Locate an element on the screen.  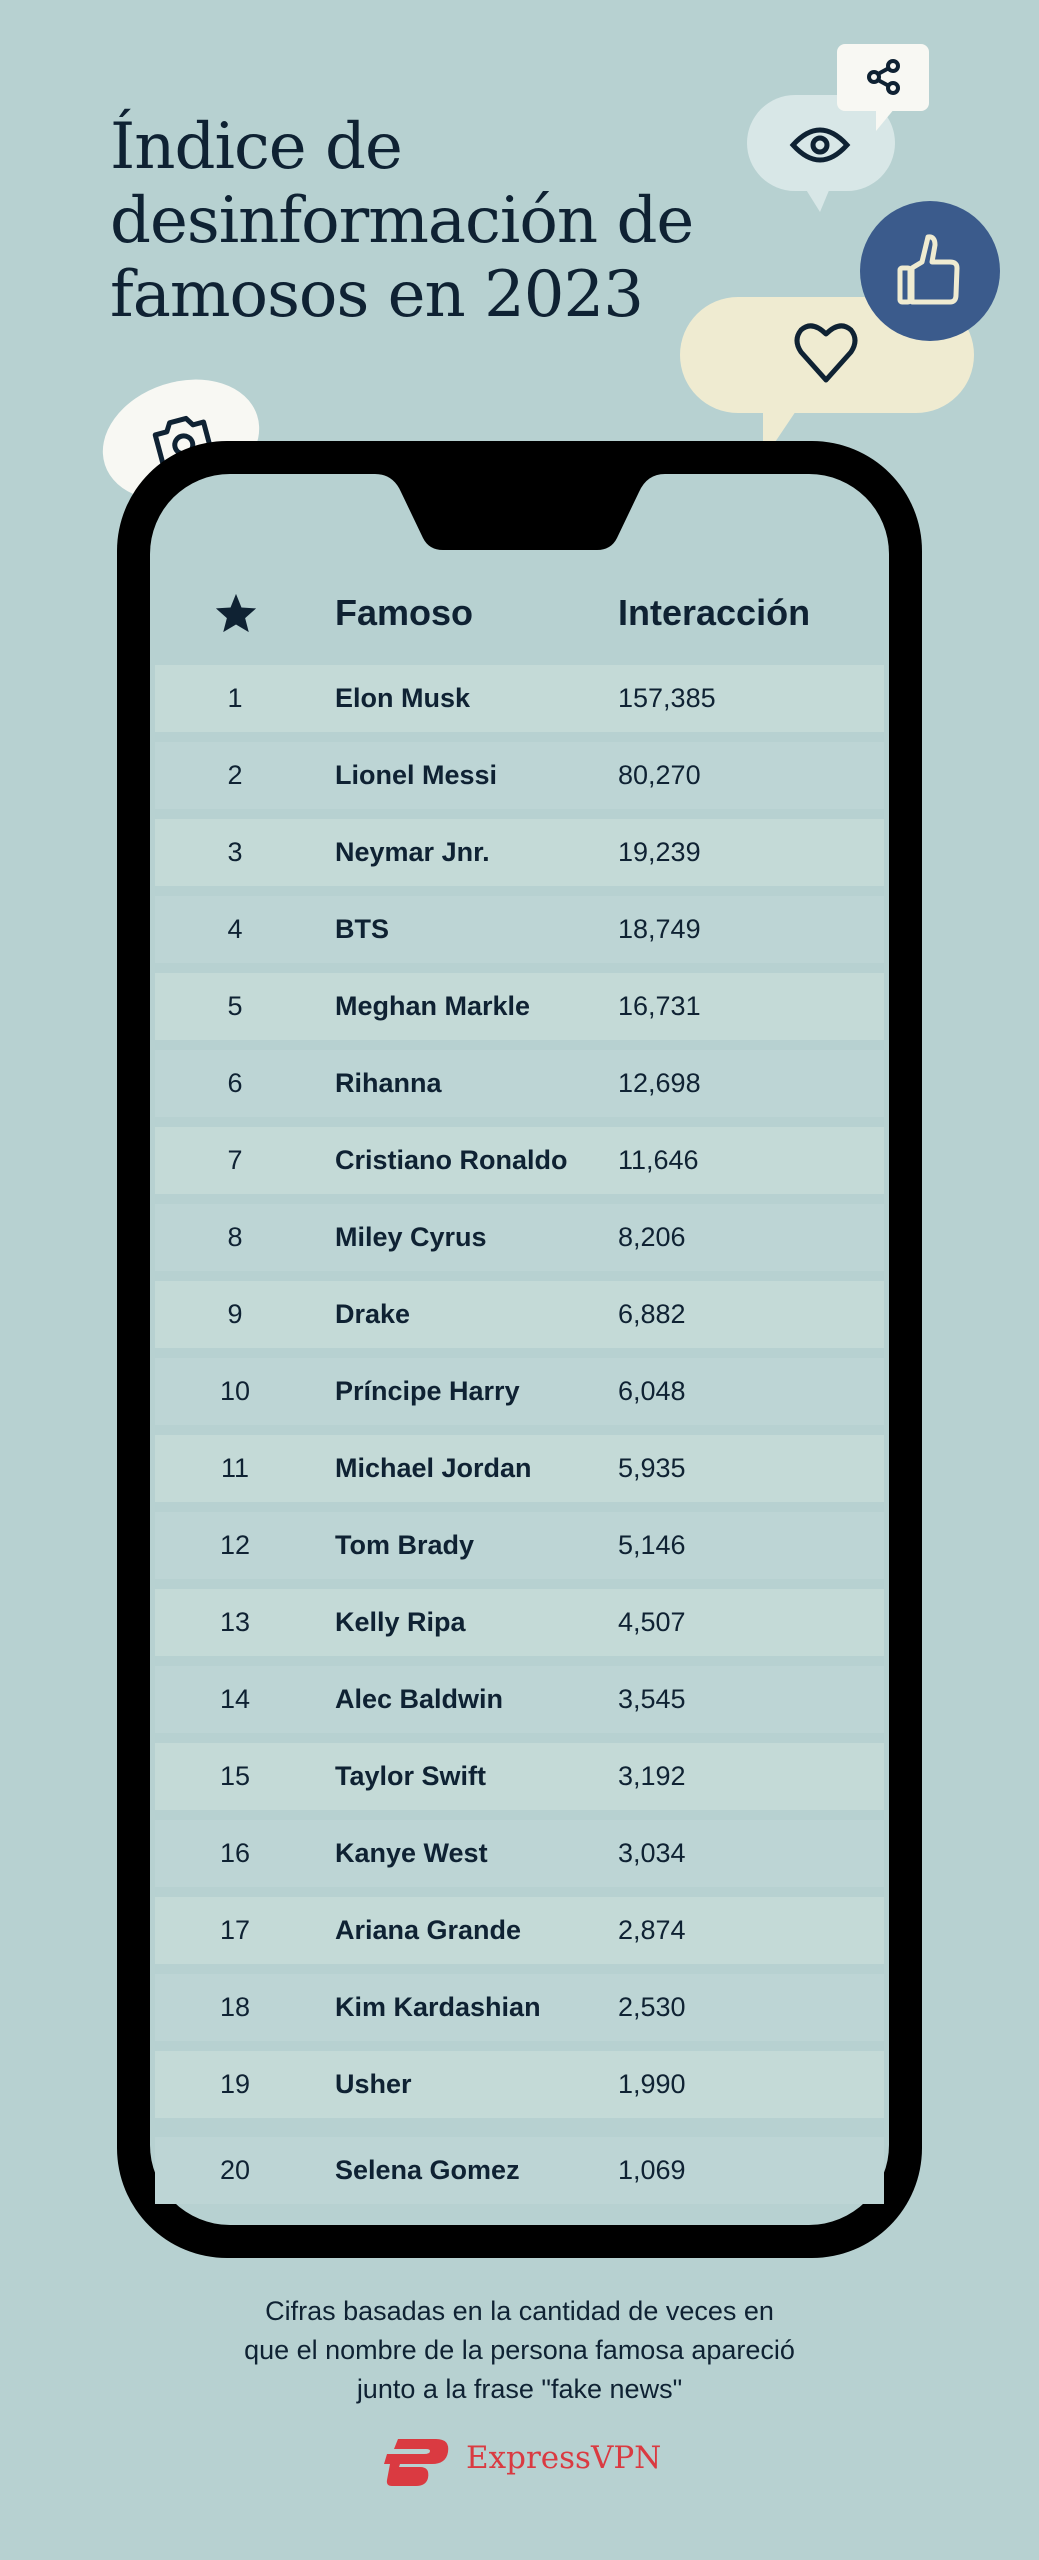
name-cell: Alec Baldwin is located at coordinates (419, 1699).